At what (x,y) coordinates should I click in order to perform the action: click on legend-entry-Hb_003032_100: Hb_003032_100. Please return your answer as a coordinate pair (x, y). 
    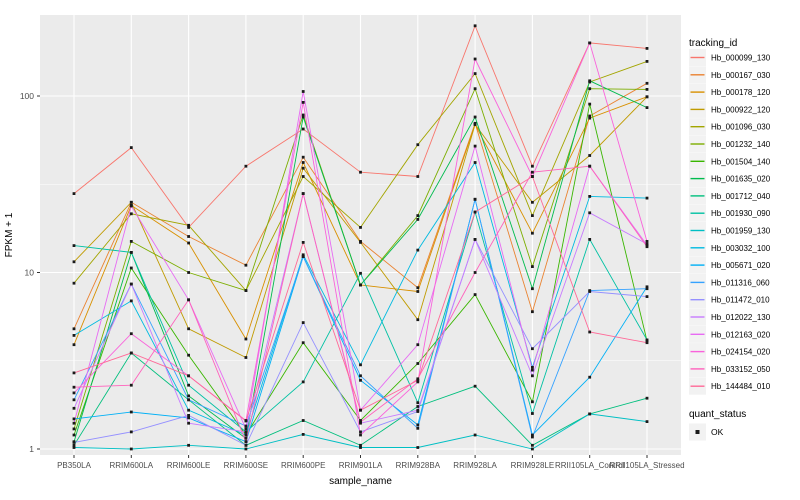
    Looking at the image, I should click on (730, 248).